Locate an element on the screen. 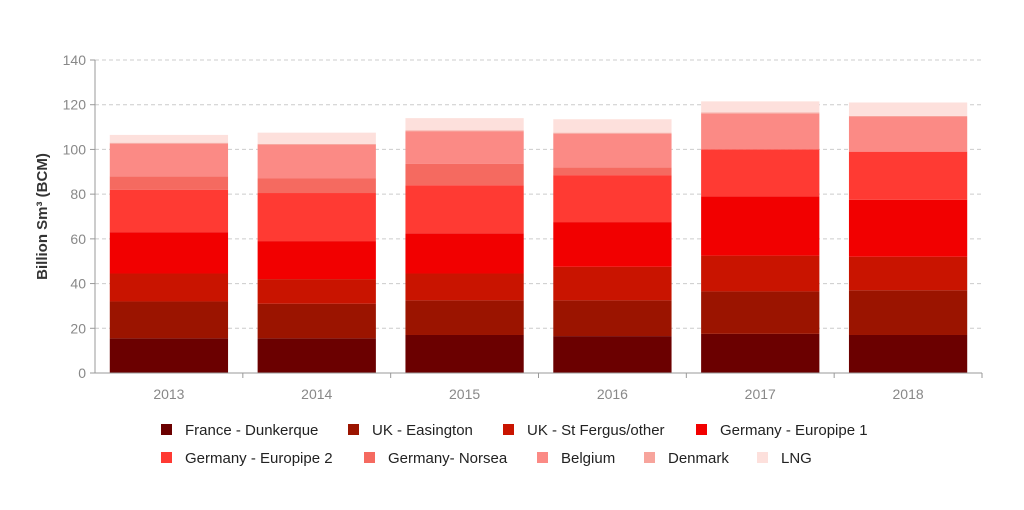 Image resolution: width=1024 pixels, height=510 pixels. legend-item: Denmark is located at coordinates (686, 458).